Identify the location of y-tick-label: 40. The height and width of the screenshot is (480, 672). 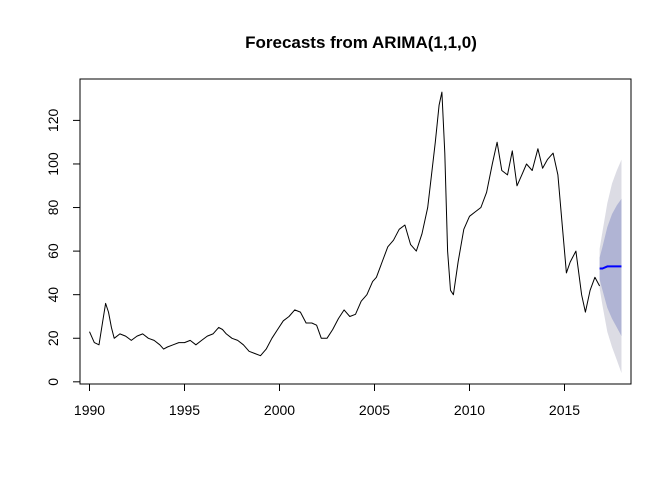
(53, 295).